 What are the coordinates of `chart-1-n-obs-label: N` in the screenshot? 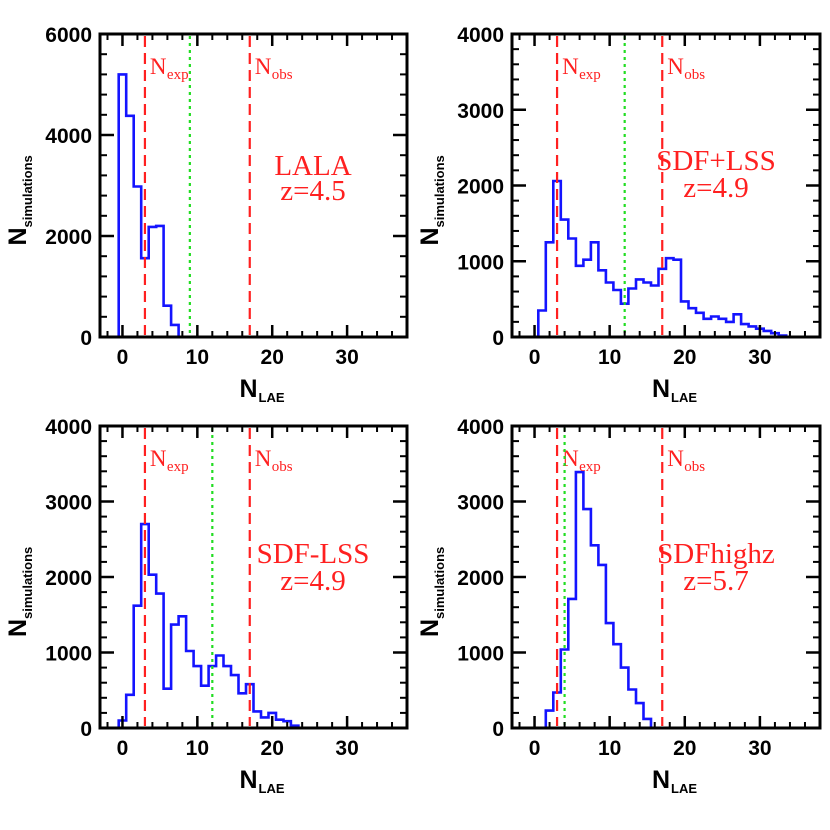 It's located at (675, 66).